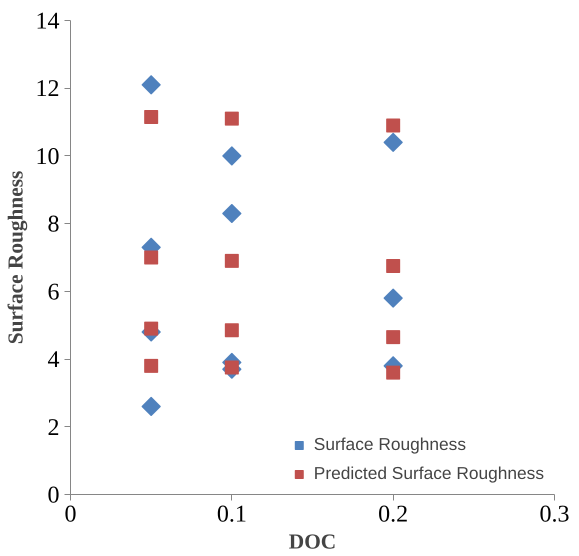 The height and width of the screenshot is (556, 579). What do you see at coordinates (231, 515) in the screenshot?
I see `x-tick-label: 0.1` at bounding box center [231, 515].